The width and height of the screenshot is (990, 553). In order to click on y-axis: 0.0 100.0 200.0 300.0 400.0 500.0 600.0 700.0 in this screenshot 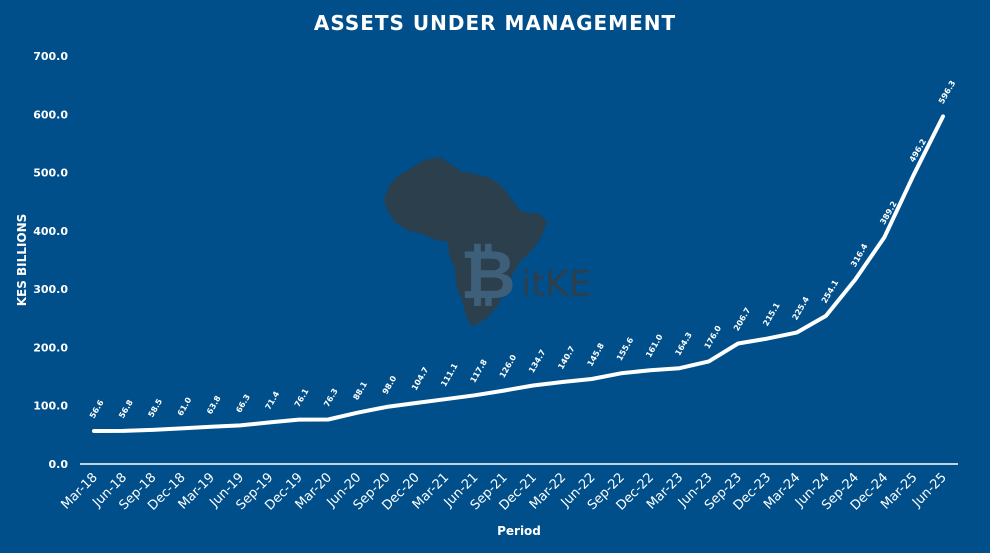, I will do `click(50, 260)`.